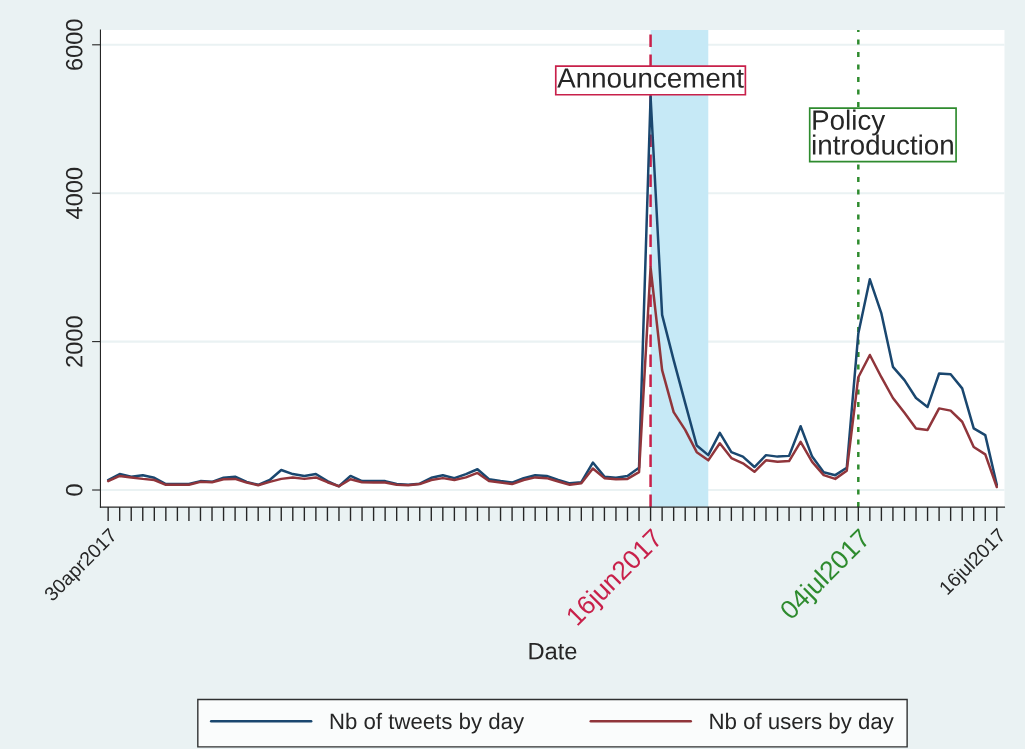 This screenshot has width=1025, height=749. I want to click on legend-label: Nb of users by day, so click(802, 723).